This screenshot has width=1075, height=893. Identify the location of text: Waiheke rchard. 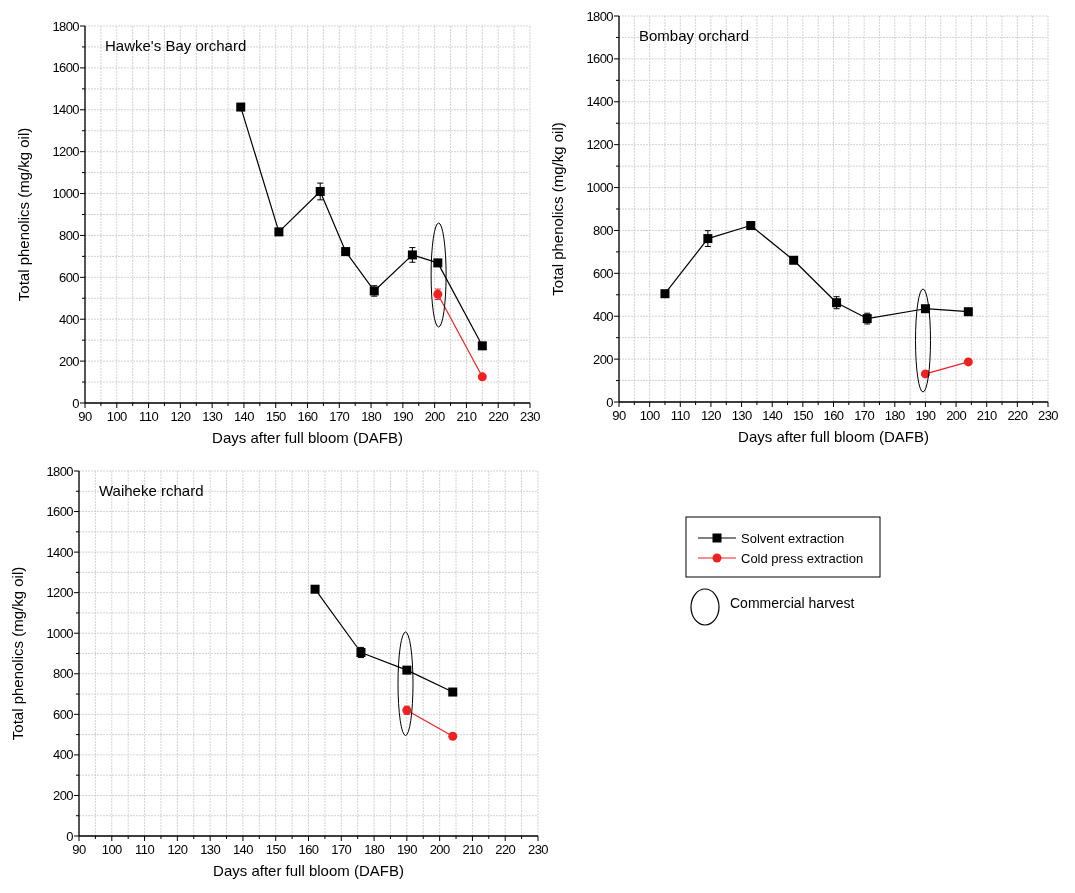
(151, 490).